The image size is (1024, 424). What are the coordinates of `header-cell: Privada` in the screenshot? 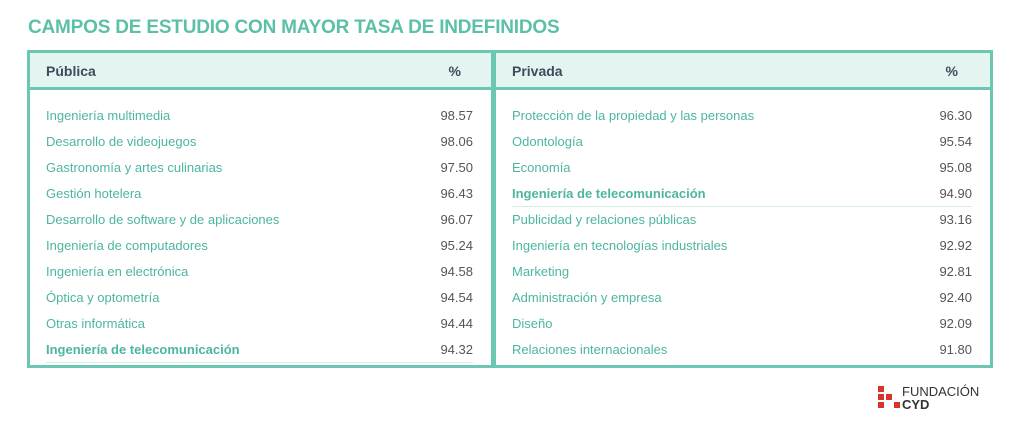 It's located at (537, 71).